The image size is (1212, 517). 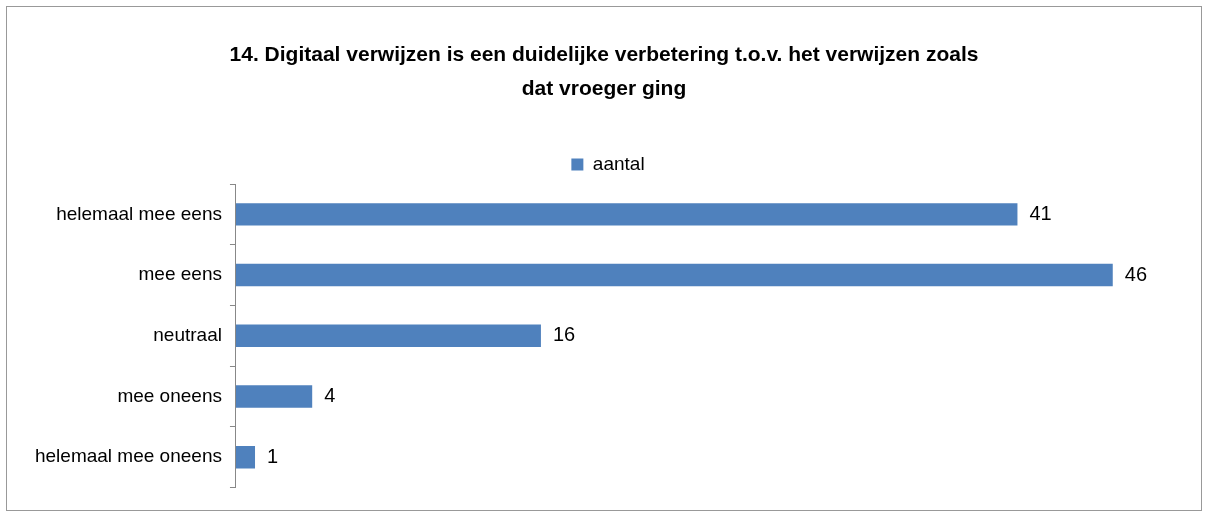 I want to click on y-tick-label: mee oneens, so click(x=169, y=395).